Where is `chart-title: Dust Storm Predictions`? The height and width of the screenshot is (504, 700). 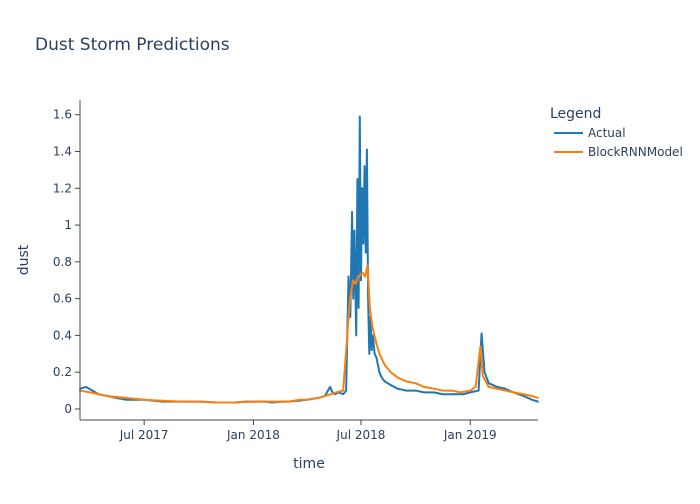 chart-title: Dust Storm Predictions is located at coordinates (132, 45).